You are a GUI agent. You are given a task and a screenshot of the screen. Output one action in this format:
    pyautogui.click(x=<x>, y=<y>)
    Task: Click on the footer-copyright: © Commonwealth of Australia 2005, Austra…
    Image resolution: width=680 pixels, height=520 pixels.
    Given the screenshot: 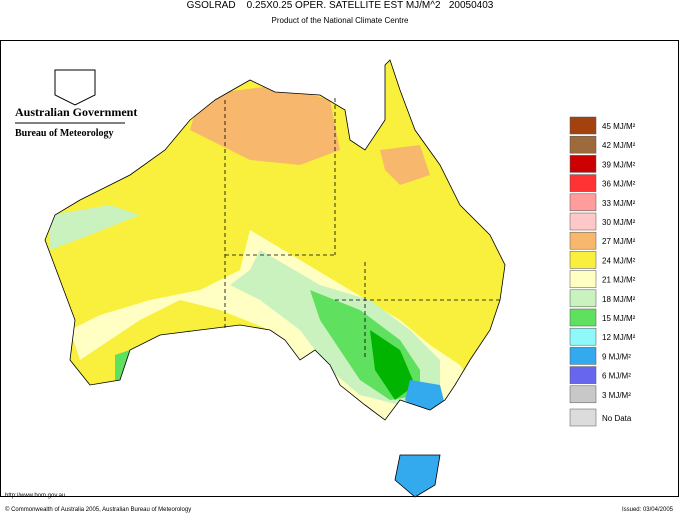 What is the action you would take?
    pyautogui.click(x=98, y=509)
    